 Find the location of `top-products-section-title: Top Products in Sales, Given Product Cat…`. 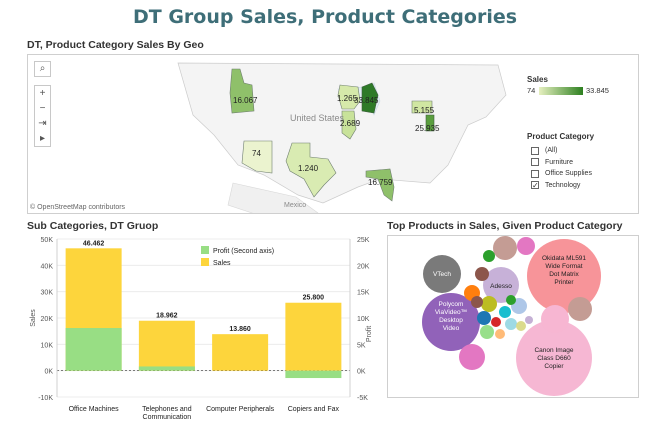

top-products-section-title: Top Products in Sales, Given Product Cat… is located at coordinates (505, 226).